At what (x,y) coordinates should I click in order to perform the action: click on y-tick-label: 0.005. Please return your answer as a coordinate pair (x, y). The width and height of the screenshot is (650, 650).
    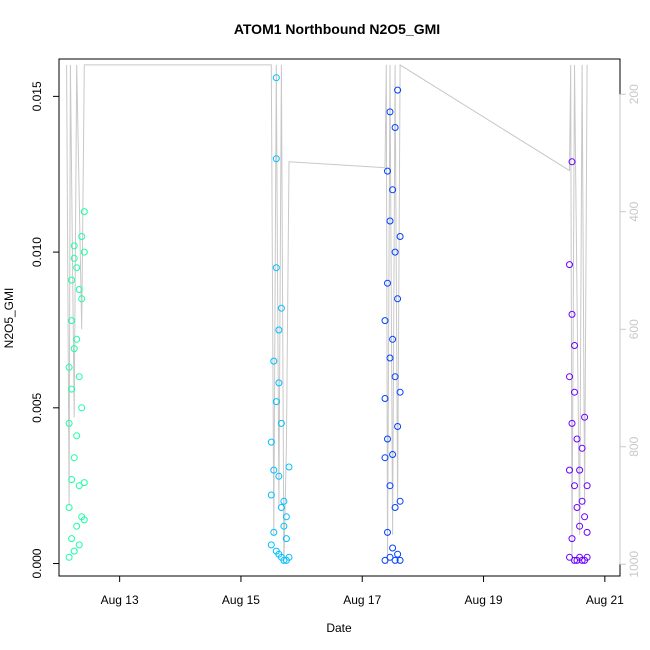
    Looking at the image, I should click on (37, 407).